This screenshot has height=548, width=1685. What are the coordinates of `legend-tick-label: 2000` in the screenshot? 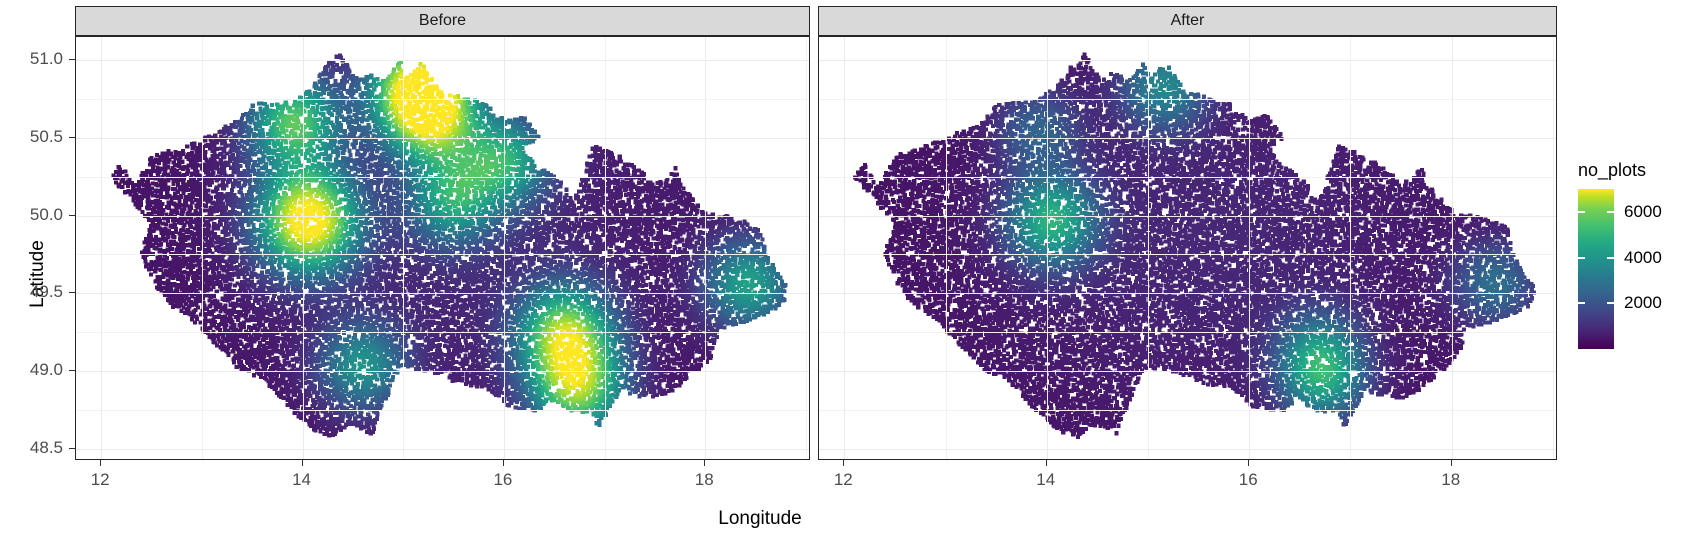 It's located at (1643, 303).